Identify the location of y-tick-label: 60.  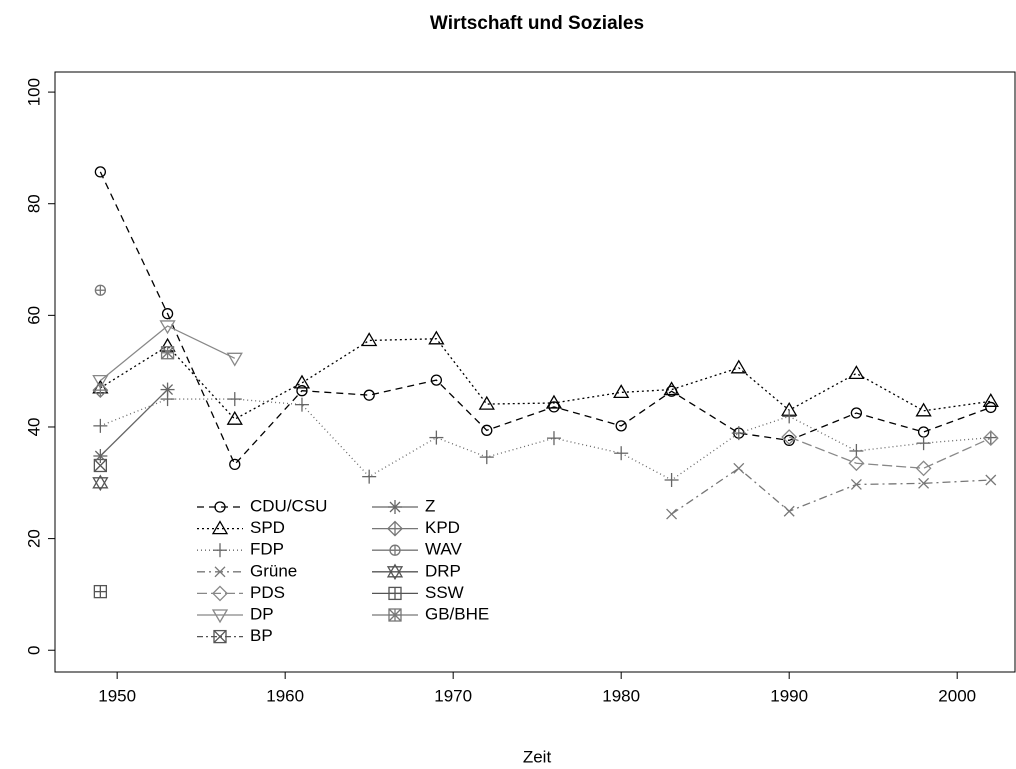
(33, 315).